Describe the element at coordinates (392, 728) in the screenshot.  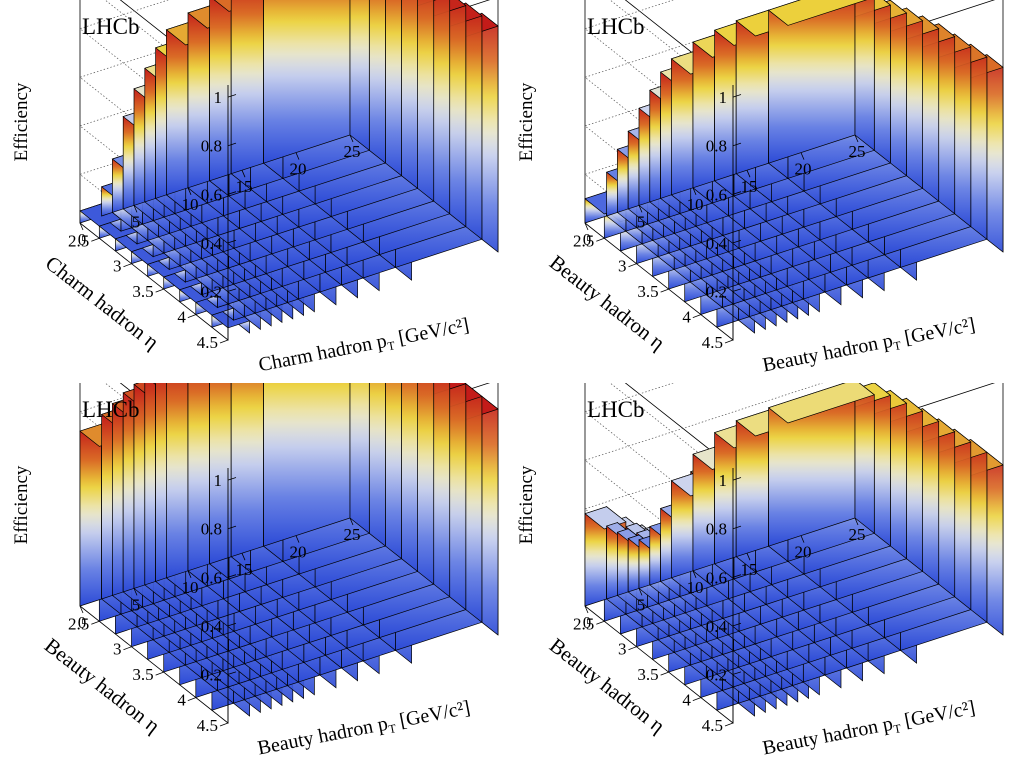
I see `x-axis-title-sub: T` at that location.